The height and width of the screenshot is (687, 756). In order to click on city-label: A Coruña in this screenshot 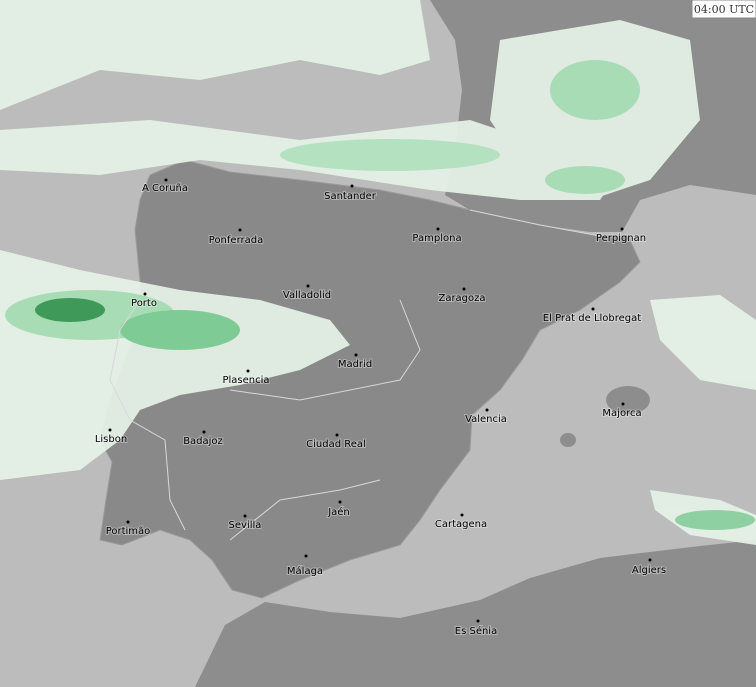, I will do `click(165, 188)`.